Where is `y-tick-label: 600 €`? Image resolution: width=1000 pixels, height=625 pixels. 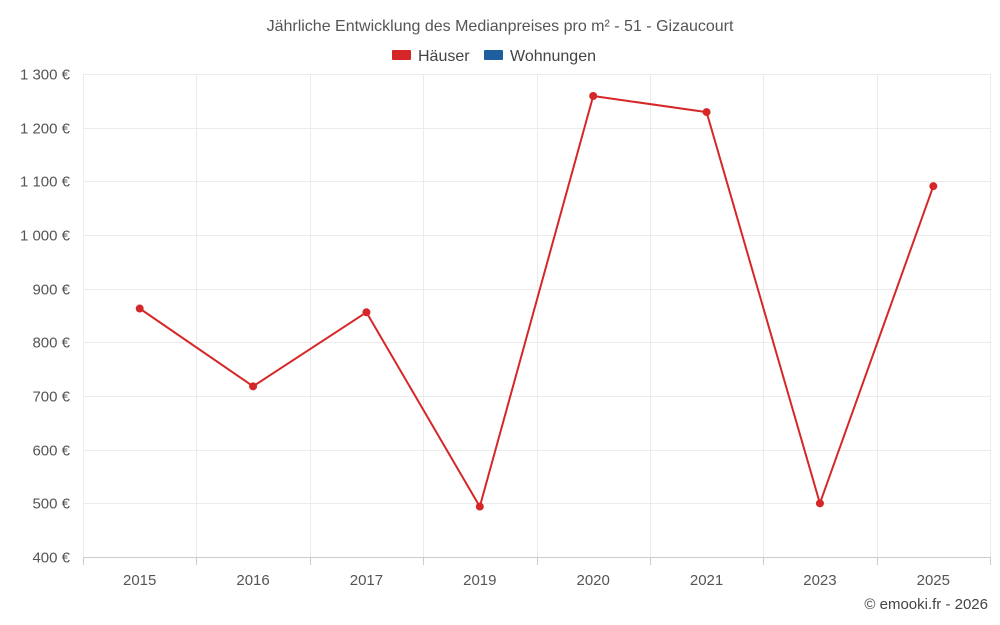
y-tick-label: 600 € is located at coordinates (51, 451).